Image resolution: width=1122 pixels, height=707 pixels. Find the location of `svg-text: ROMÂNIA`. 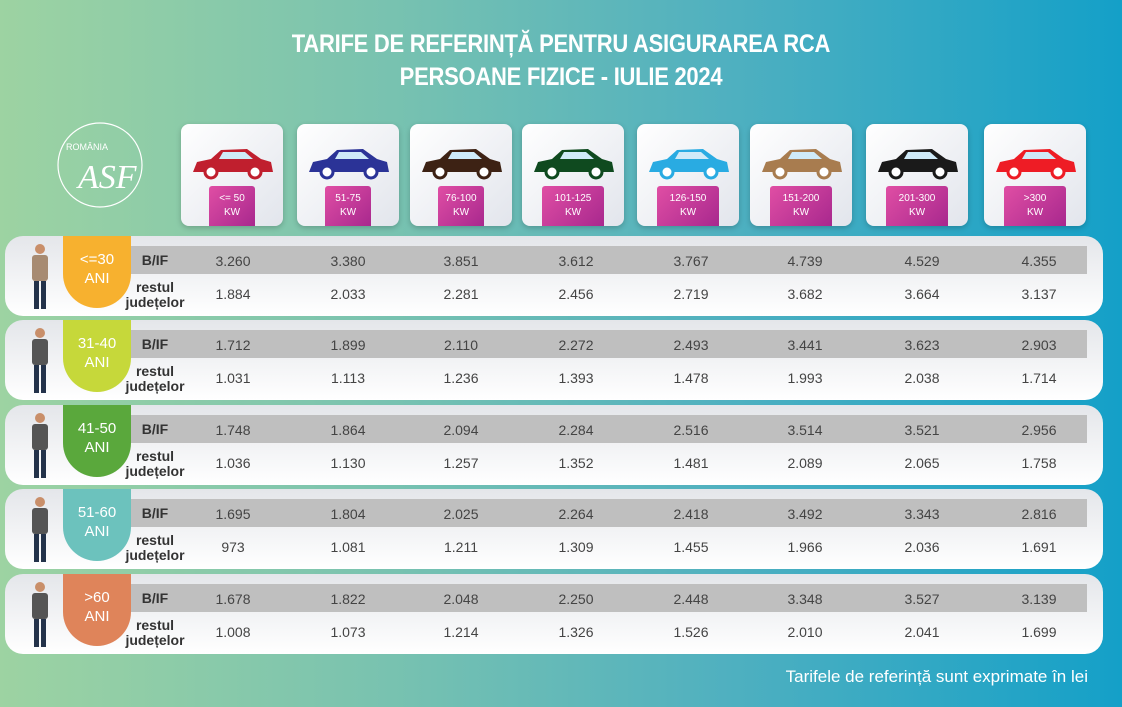

svg-text: ROMÂNIA is located at coordinates (87, 147).